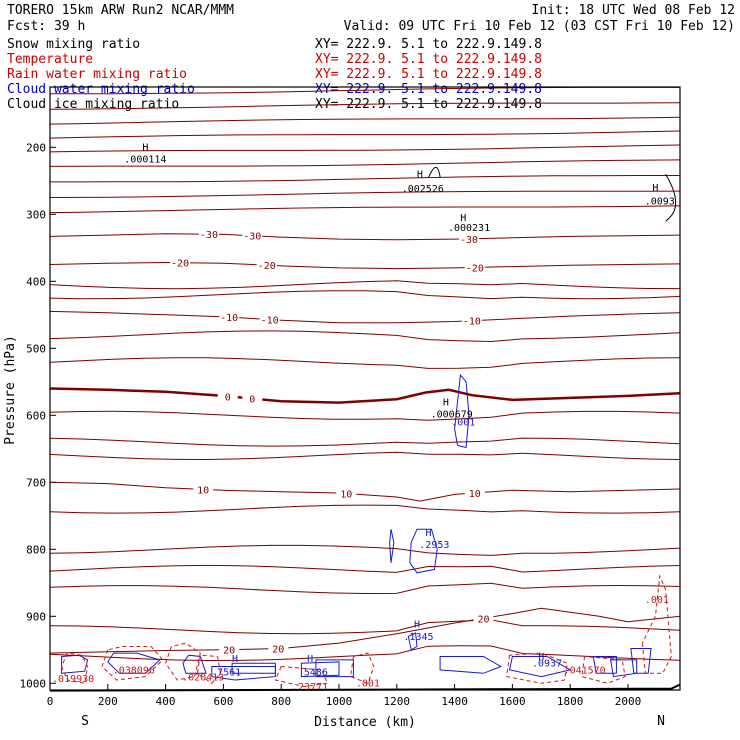  What do you see at coordinates (281, 701) in the screenshot?
I see `x-tick-label: 800` at bounding box center [281, 701].